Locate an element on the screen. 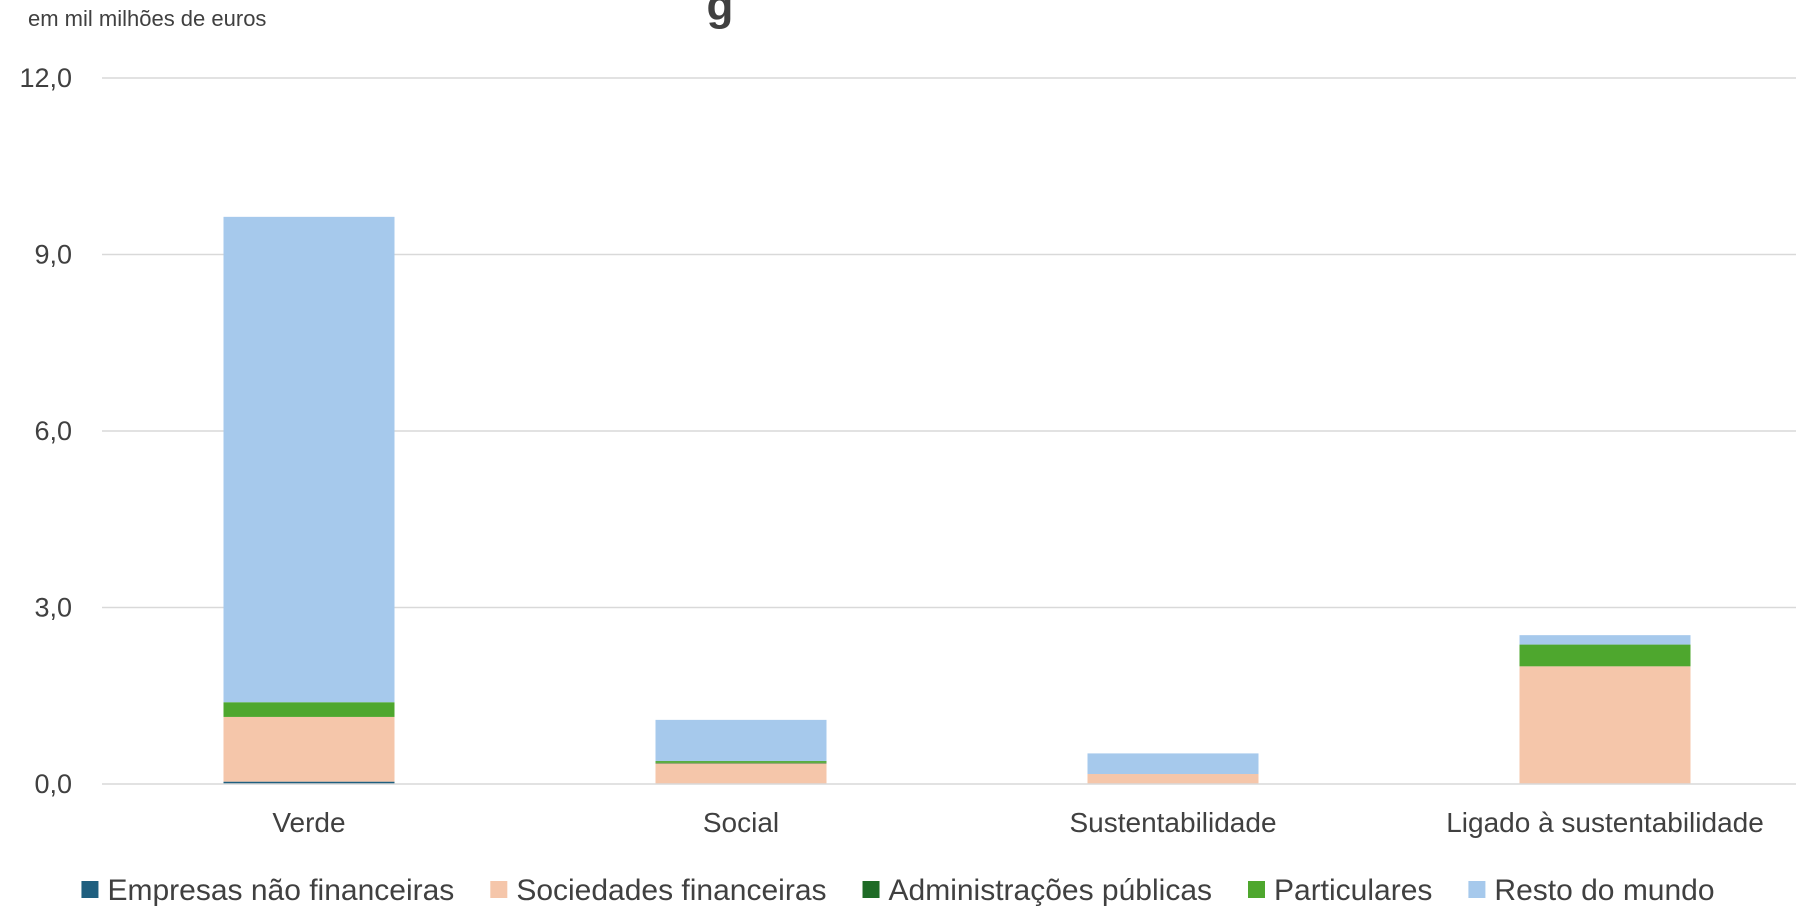  y-tick-label: 12,0 is located at coordinates (45, 78).